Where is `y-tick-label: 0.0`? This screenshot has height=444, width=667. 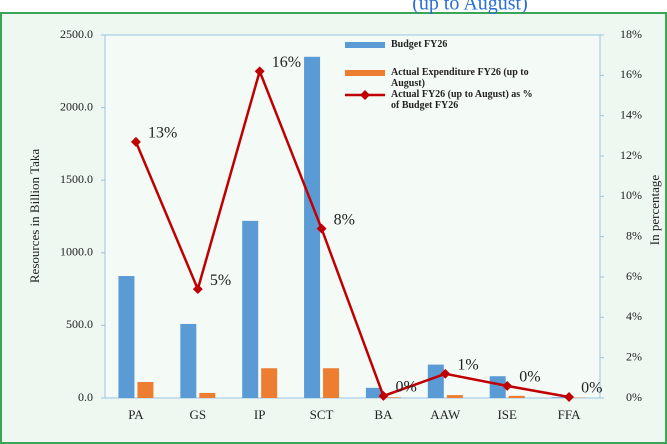
y-tick-label: 0.0 is located at coordinates (85, 397).